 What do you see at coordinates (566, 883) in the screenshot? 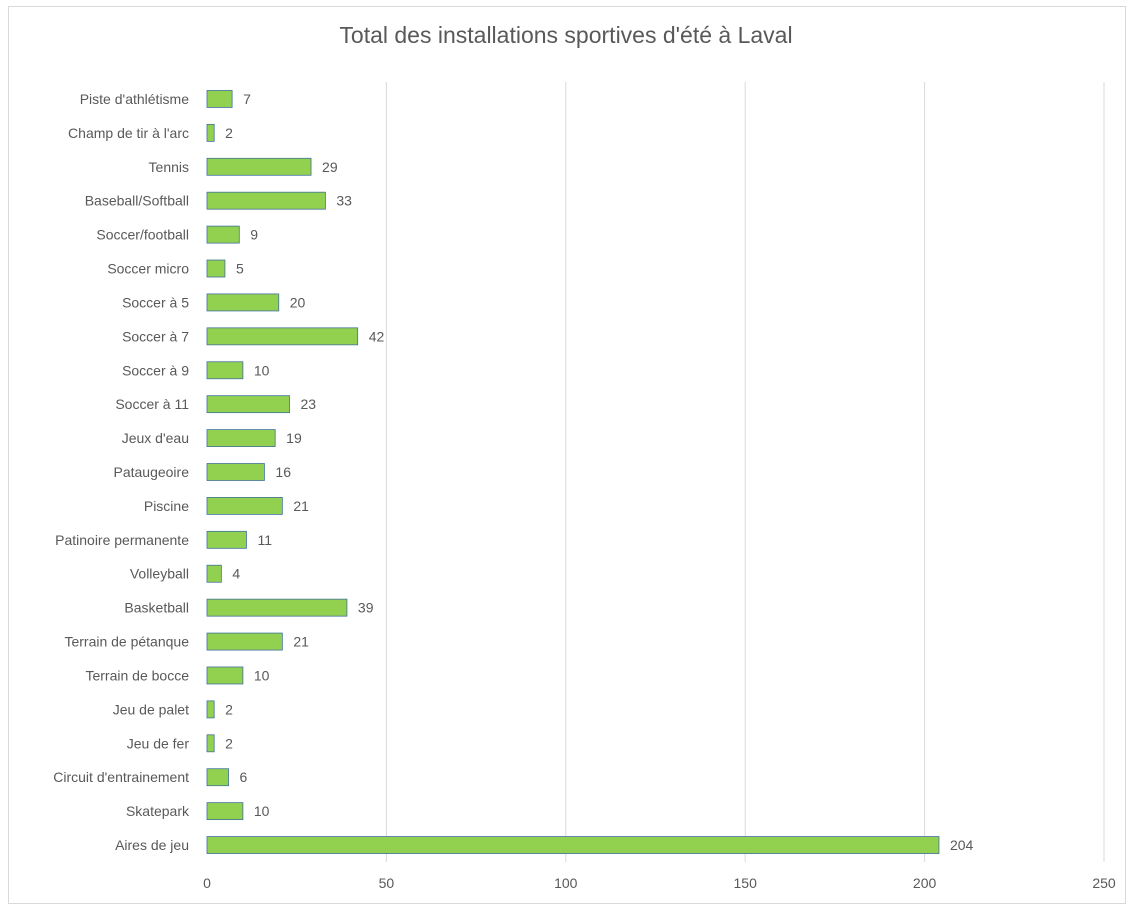
I see `x-tick-label: 100` at bounding box center [566, 883].